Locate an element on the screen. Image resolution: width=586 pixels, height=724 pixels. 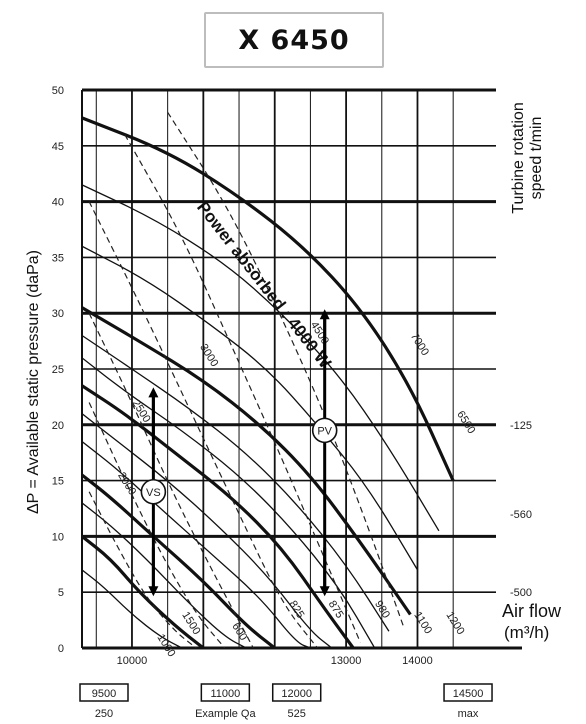
bottom-box-value: 14500 is located at coordinates (468, 694).